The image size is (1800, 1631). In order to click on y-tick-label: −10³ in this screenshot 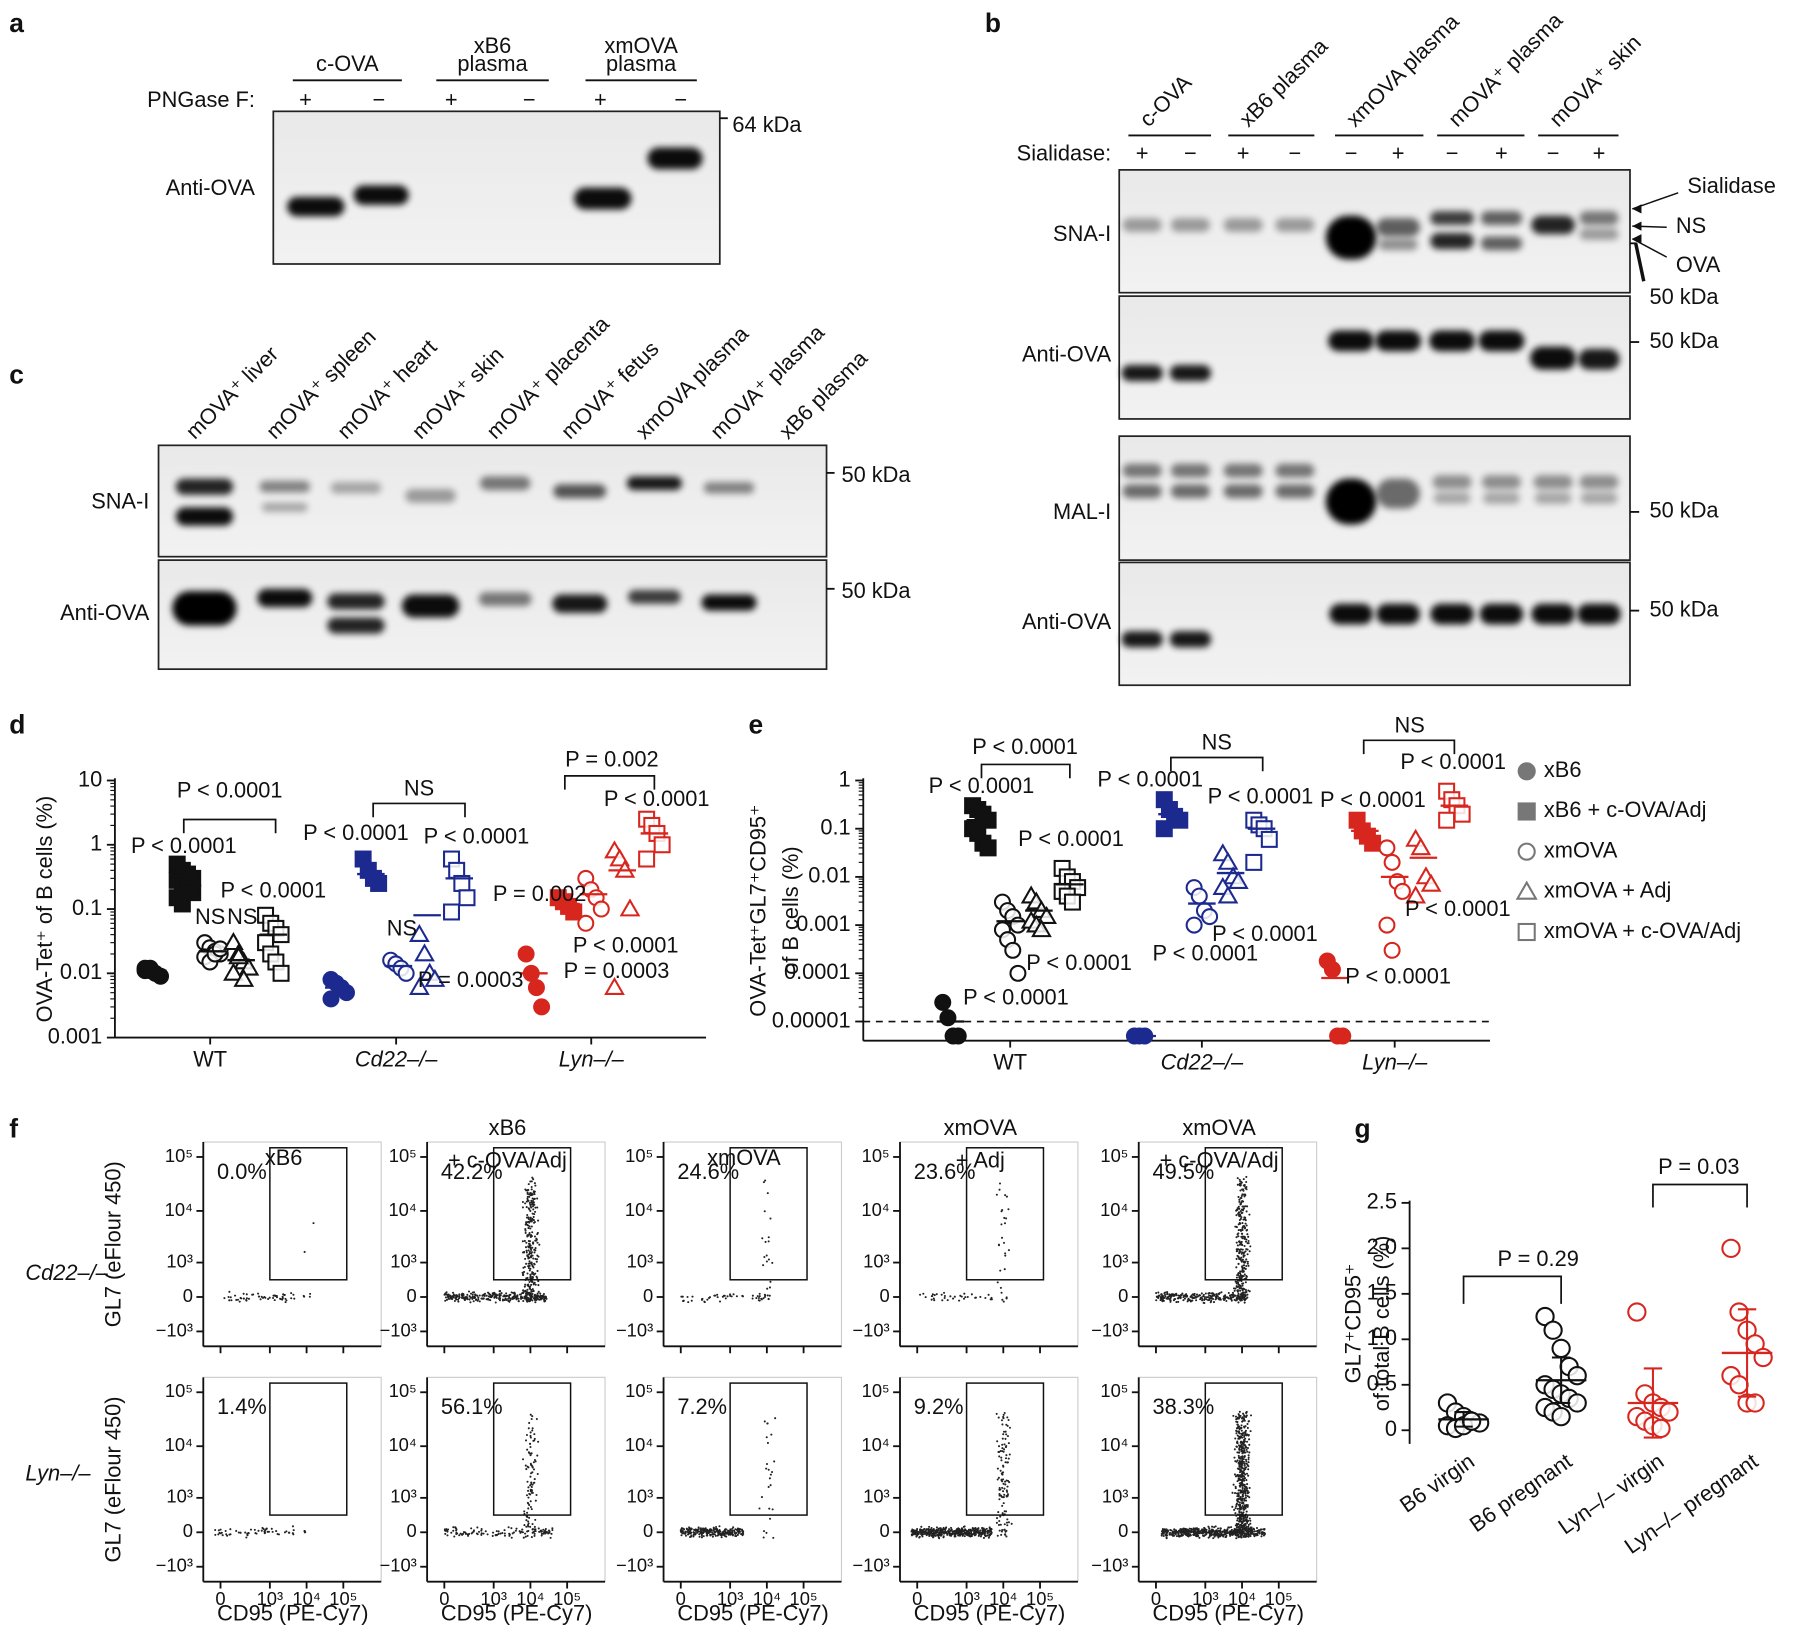, I will do `click(634, 1565)`.